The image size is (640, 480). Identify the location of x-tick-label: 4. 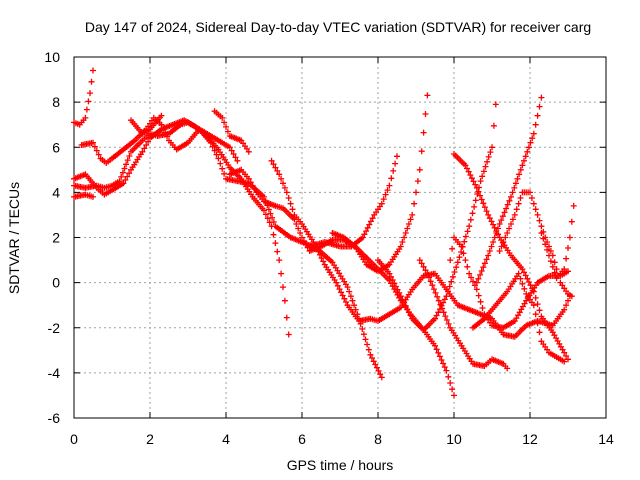
(226, 439).